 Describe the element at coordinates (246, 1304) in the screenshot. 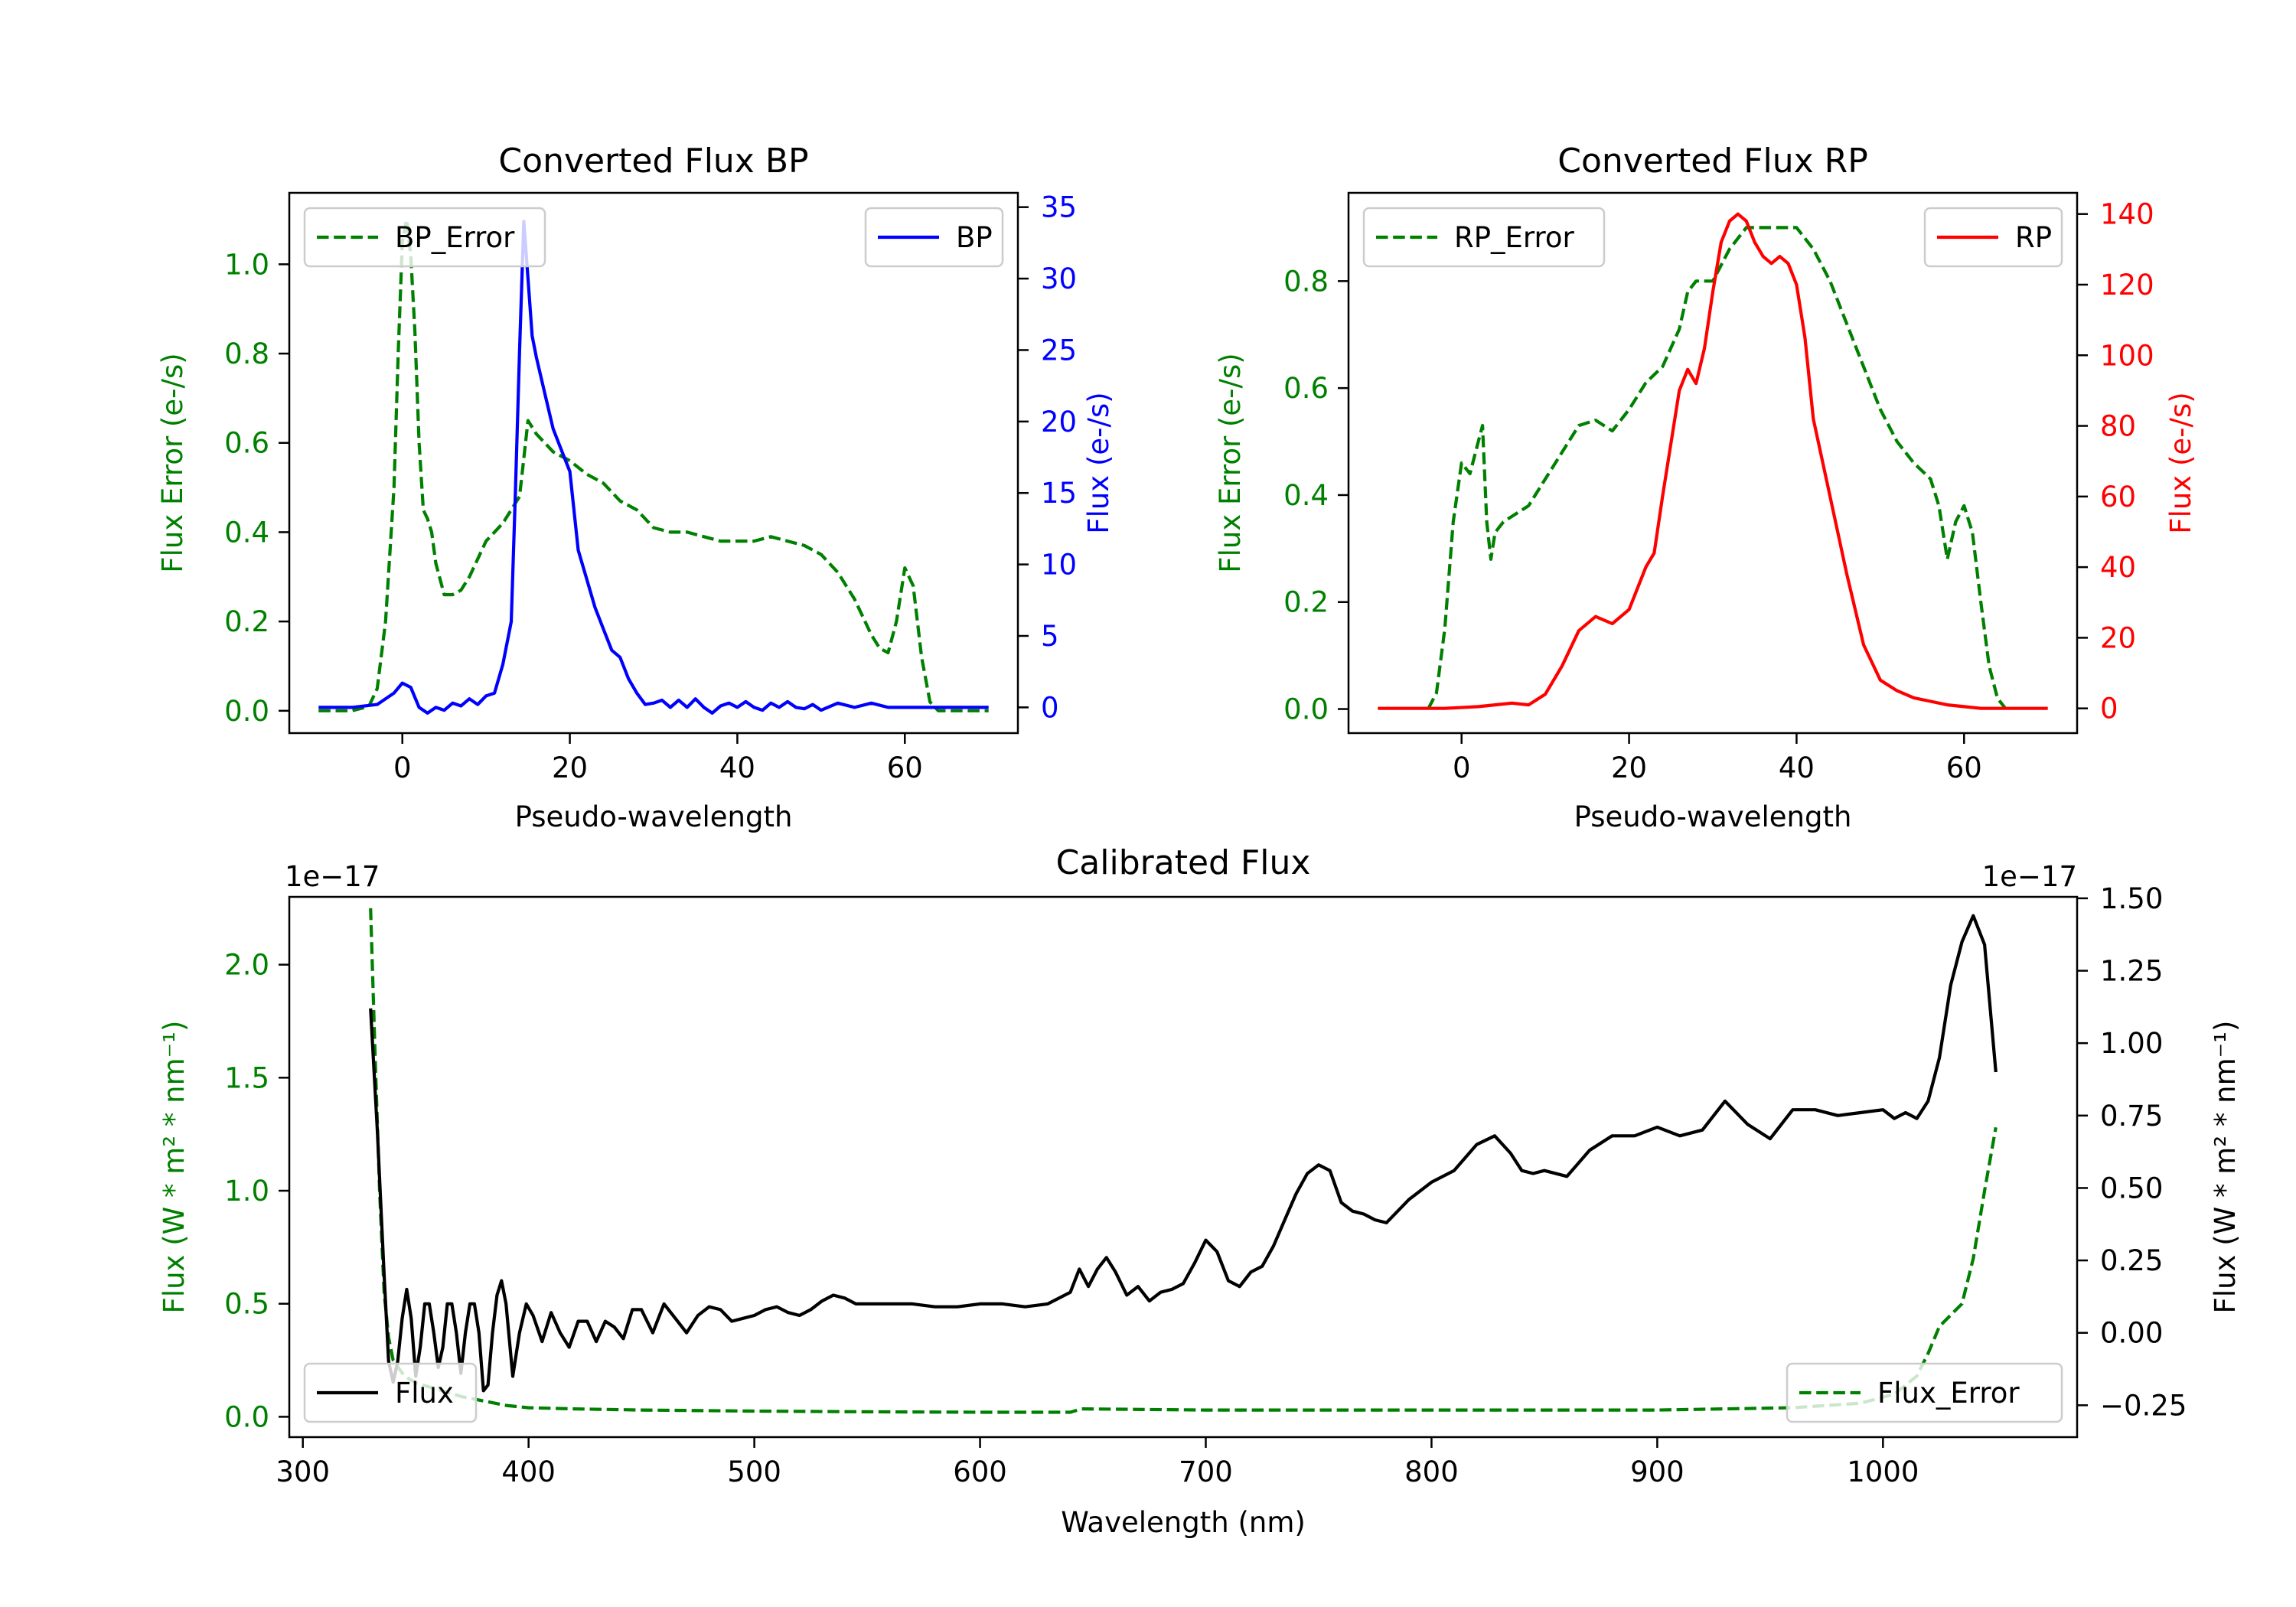

I see `y-left-tick-label: 0.5` at that location.